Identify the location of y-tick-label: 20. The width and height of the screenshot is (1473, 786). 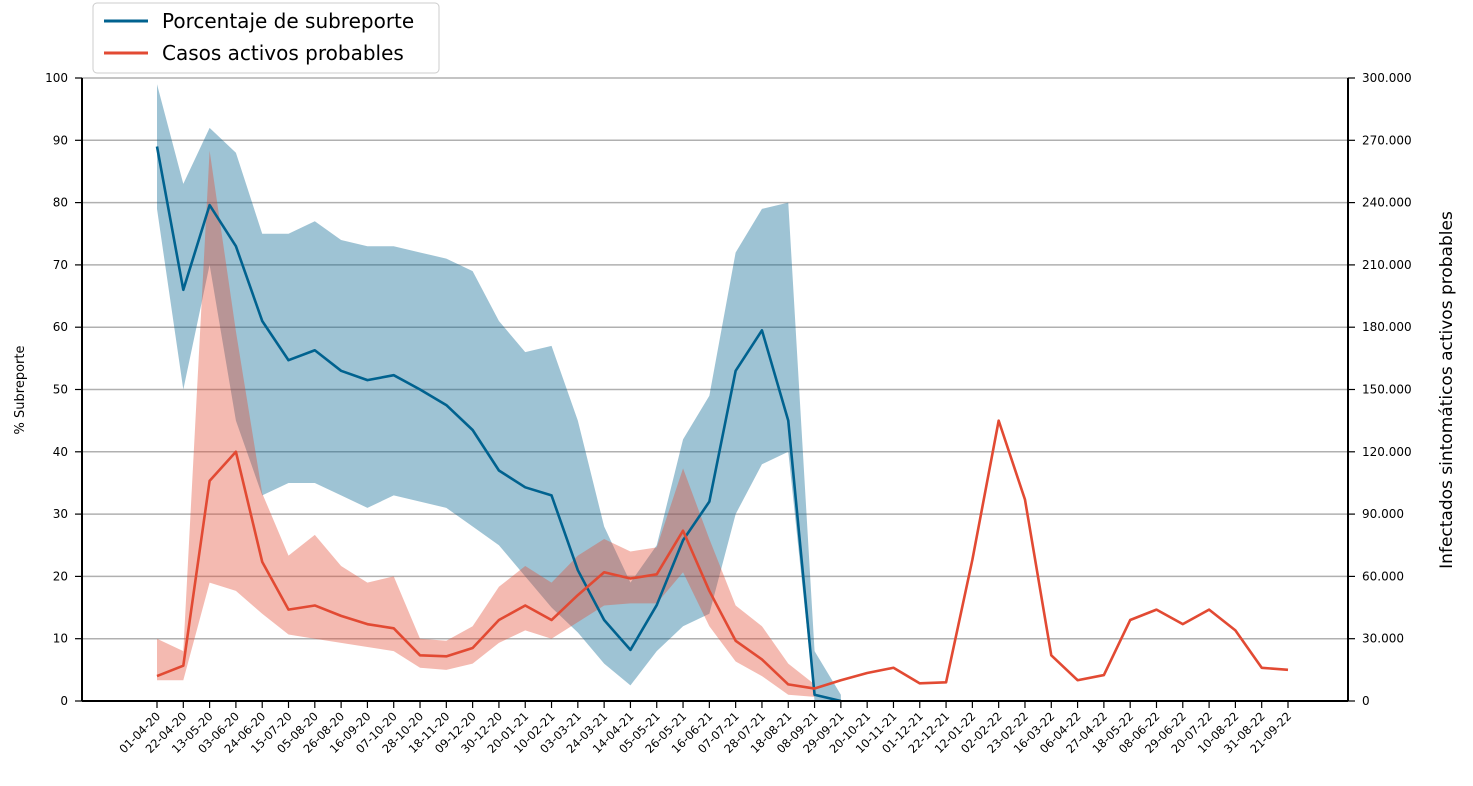
(60, 576).